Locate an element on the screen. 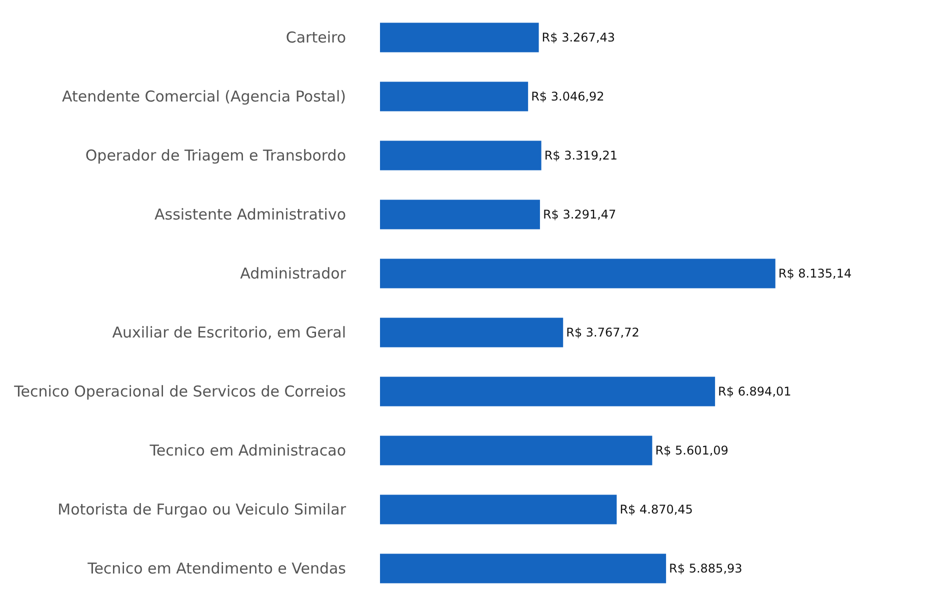 The height and width of the screenshot is (606, 946). data-label: R$ 3.767,72 is located at coordinates (603, 333).